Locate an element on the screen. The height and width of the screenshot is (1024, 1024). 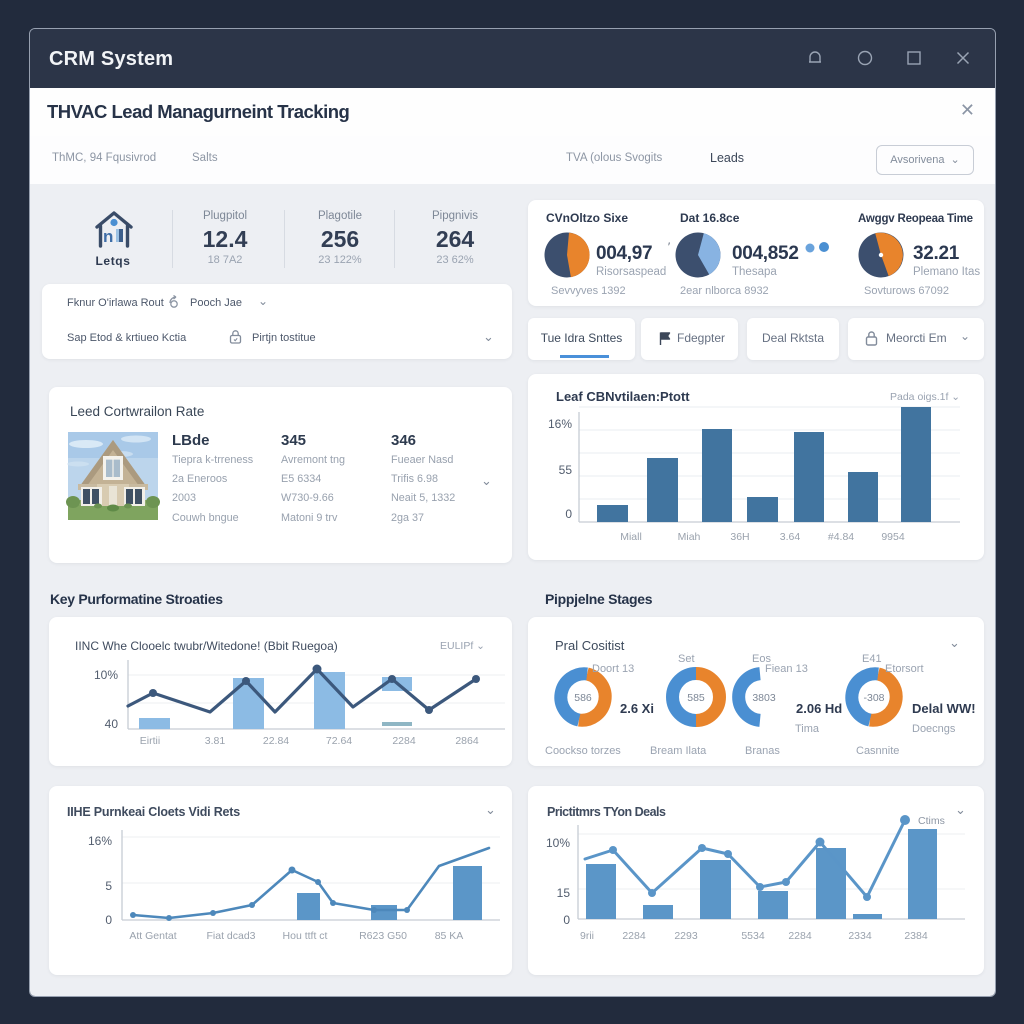
svg-text: E5 6334 is located at coordinates (301, 479).